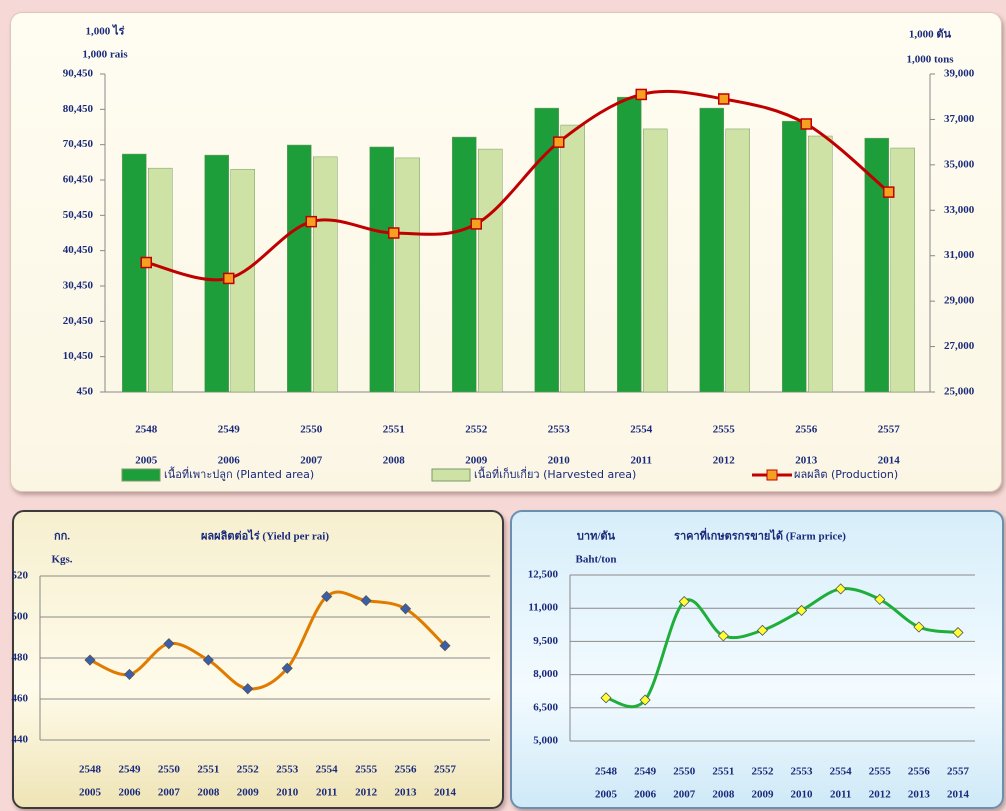 The height and width of the screenshot is (811, 1006). Describe the element at coordinates (762, 795) in the screenshot. I see `x-tick-label: 2009` at that location.